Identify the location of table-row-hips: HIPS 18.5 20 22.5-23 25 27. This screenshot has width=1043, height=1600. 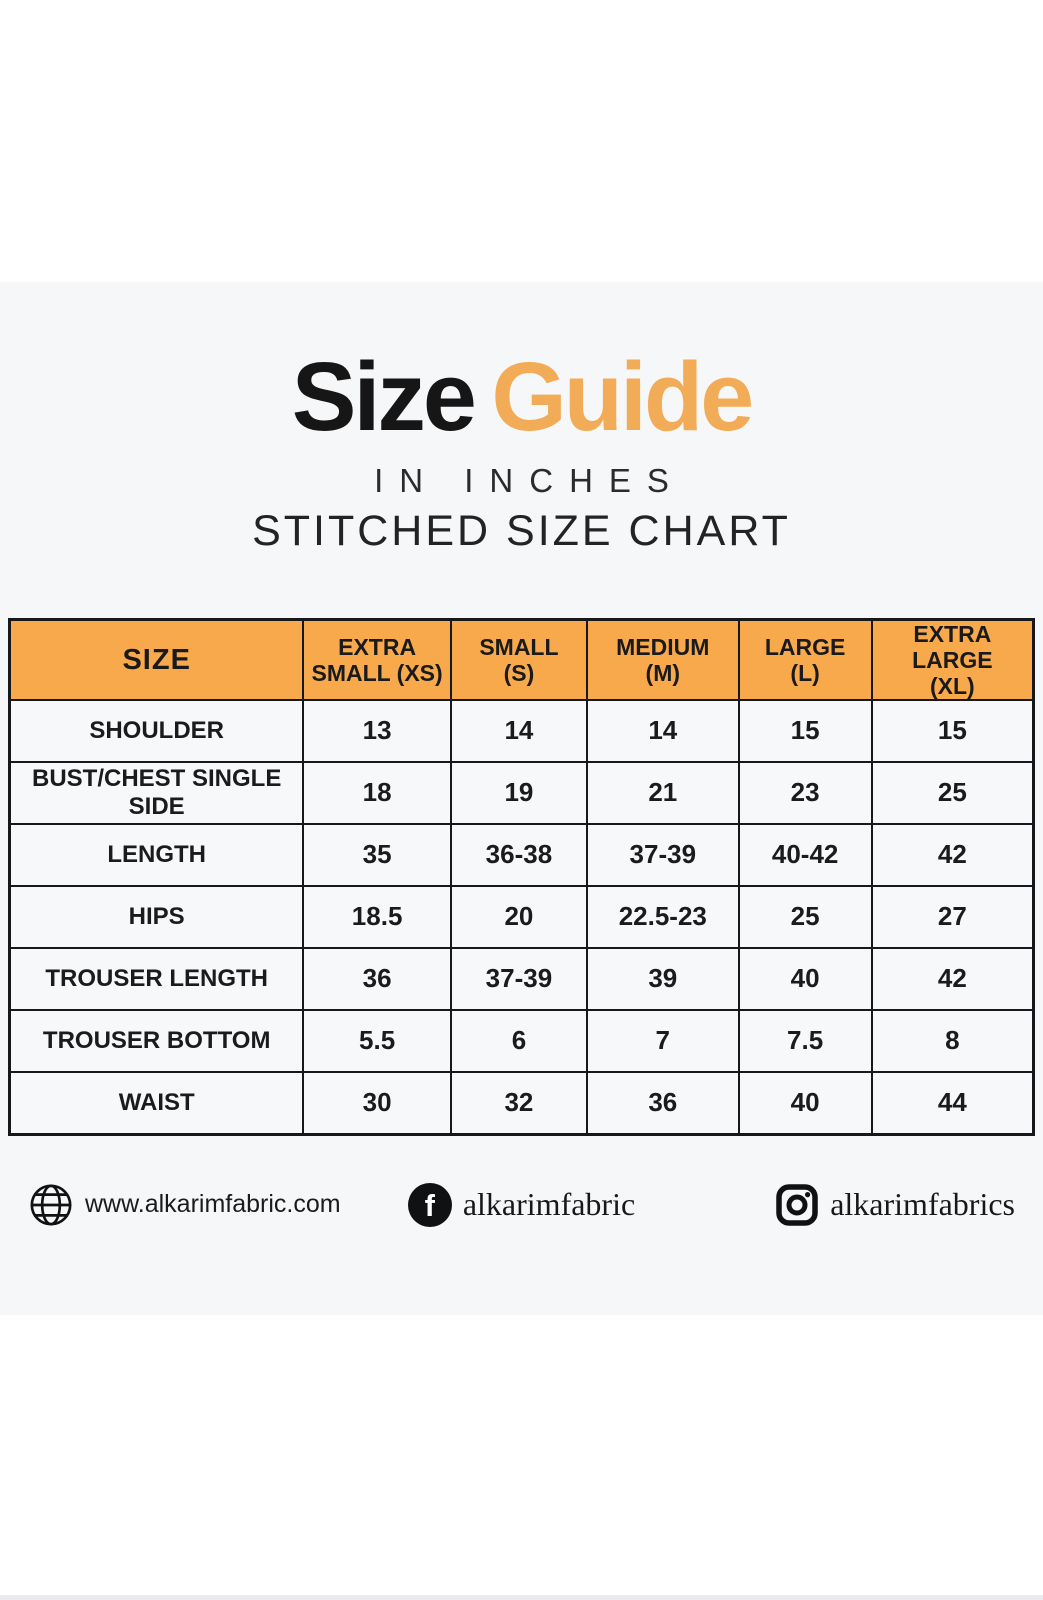
(521, 916).